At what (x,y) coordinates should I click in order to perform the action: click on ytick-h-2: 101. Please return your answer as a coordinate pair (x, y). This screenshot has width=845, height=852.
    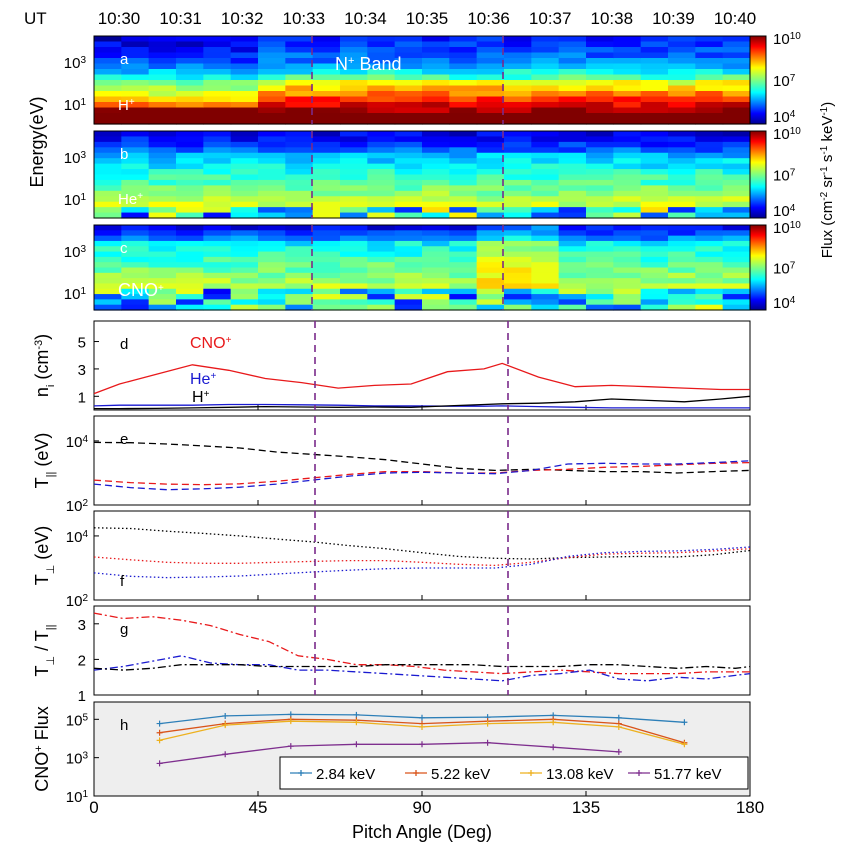
    Looking at the image, I should click on (77, 798).